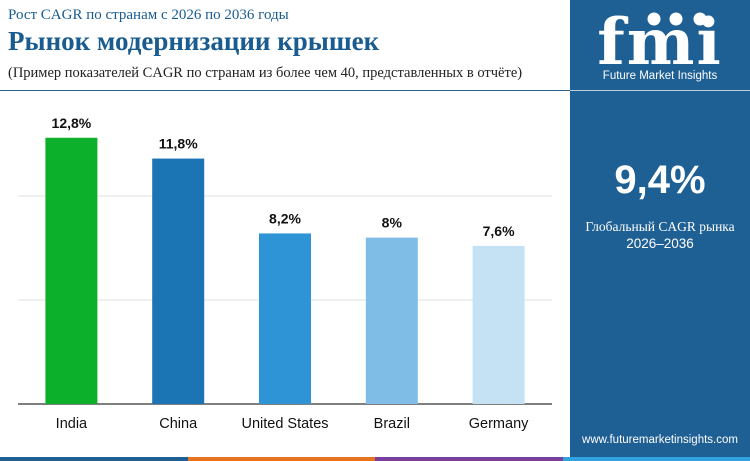 Image resolution: width=750 pixels, height=461 pixels. What do you see at coordinates (660, 226) in the screenshot?
I see `global-cagr-label: Глобальный CAGR рынка` at bounding box center [660, 226].